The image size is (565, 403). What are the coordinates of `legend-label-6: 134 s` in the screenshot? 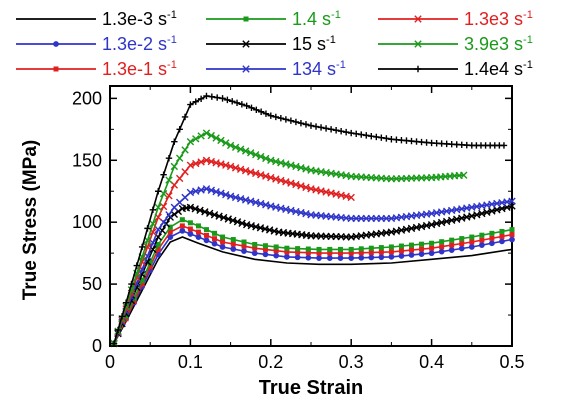 It's located at (314, 68).